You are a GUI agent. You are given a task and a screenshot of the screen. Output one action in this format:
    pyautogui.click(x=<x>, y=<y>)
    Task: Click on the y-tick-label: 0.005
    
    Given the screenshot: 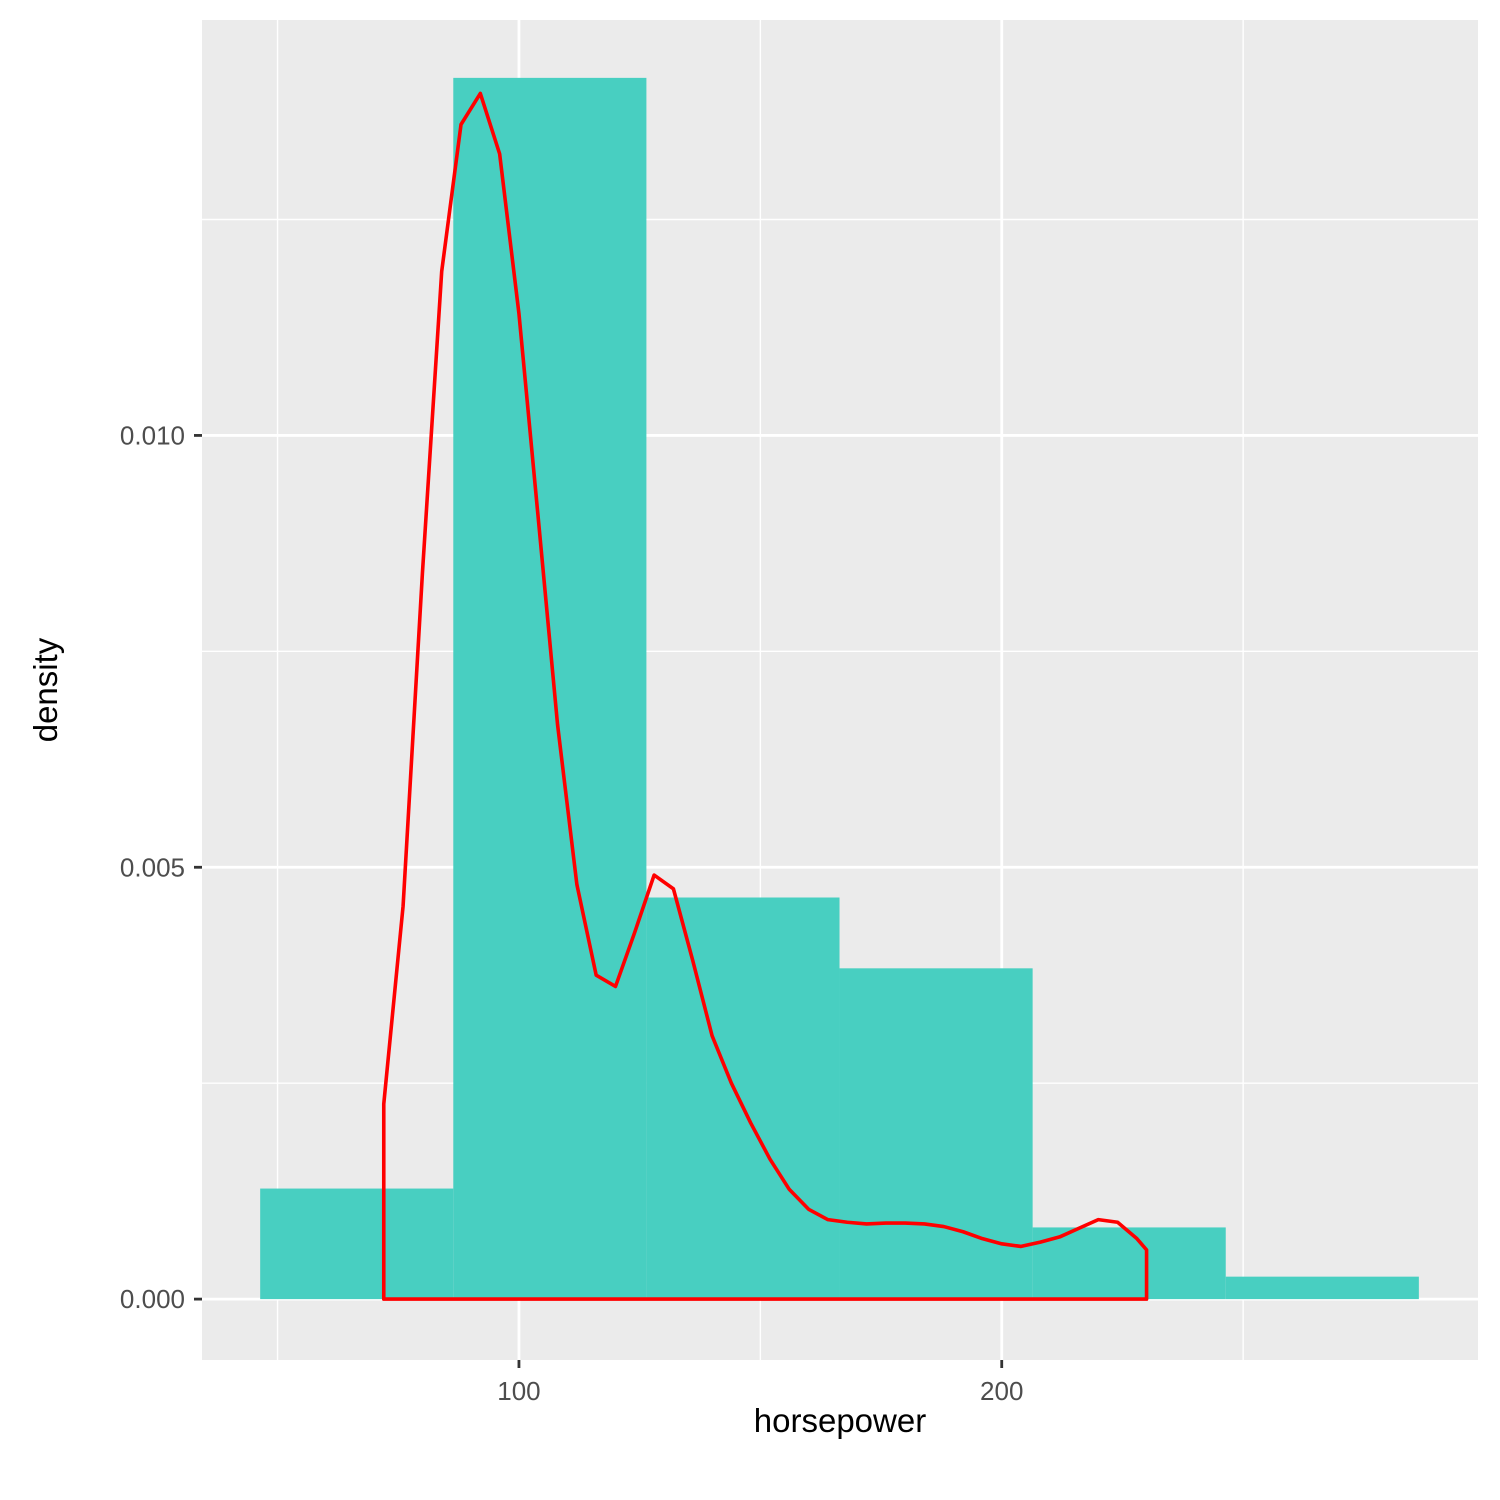 What is the action you would take?
    pyautogui.click(x=152, y=867)
    